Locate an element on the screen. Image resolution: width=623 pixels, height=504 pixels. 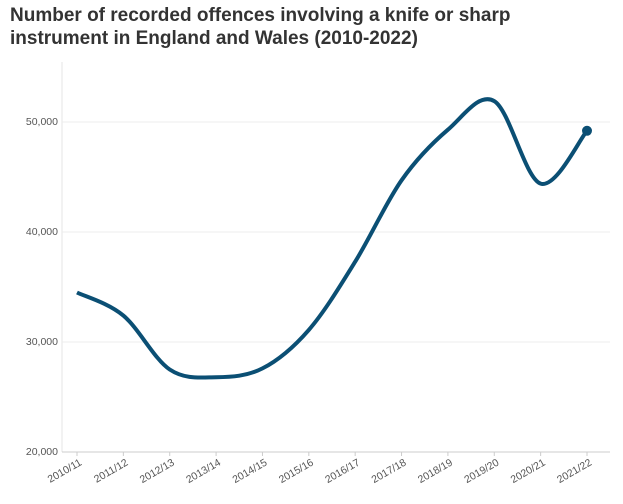
x-tick-label: 2021/22 is located at coordinates (574, 471).